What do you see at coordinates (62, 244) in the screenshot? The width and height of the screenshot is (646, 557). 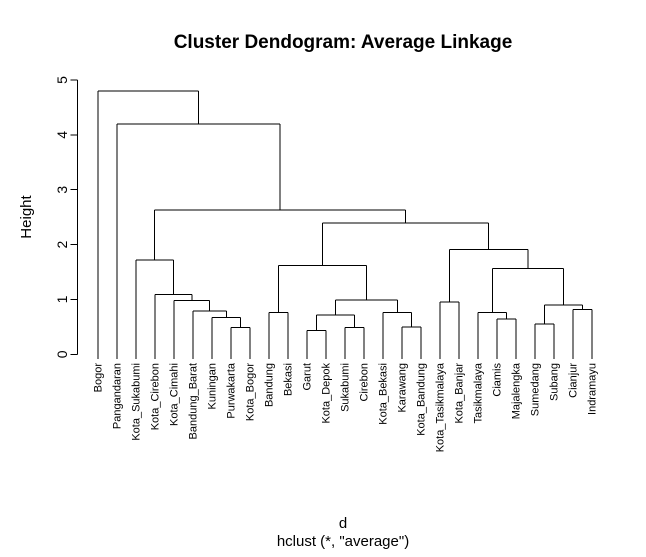 I see `y-tick-label: 2` at bounding box center [62, 244].